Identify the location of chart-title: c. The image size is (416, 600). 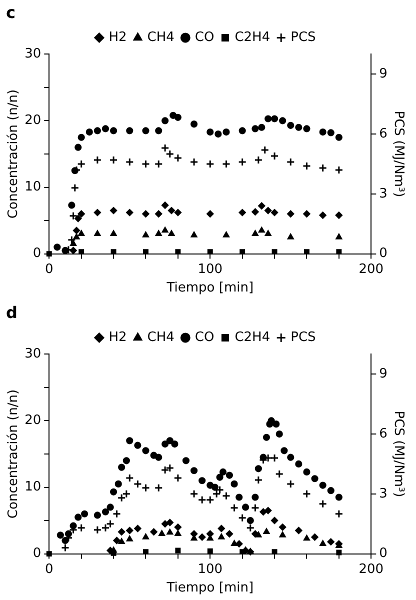
(11, 12).